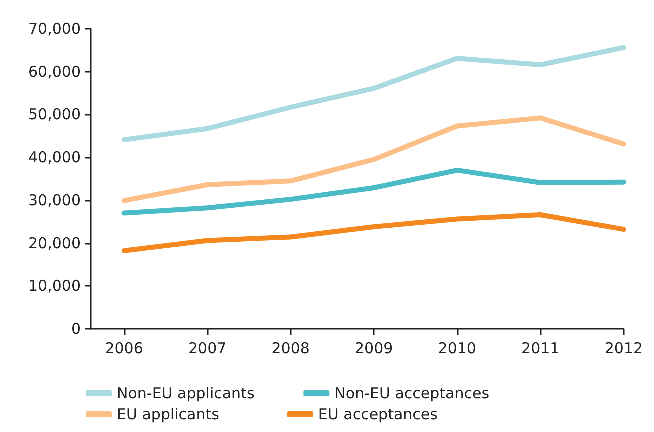  I want to click on legend-label: Non-EU acceptances, so click(431, 393).